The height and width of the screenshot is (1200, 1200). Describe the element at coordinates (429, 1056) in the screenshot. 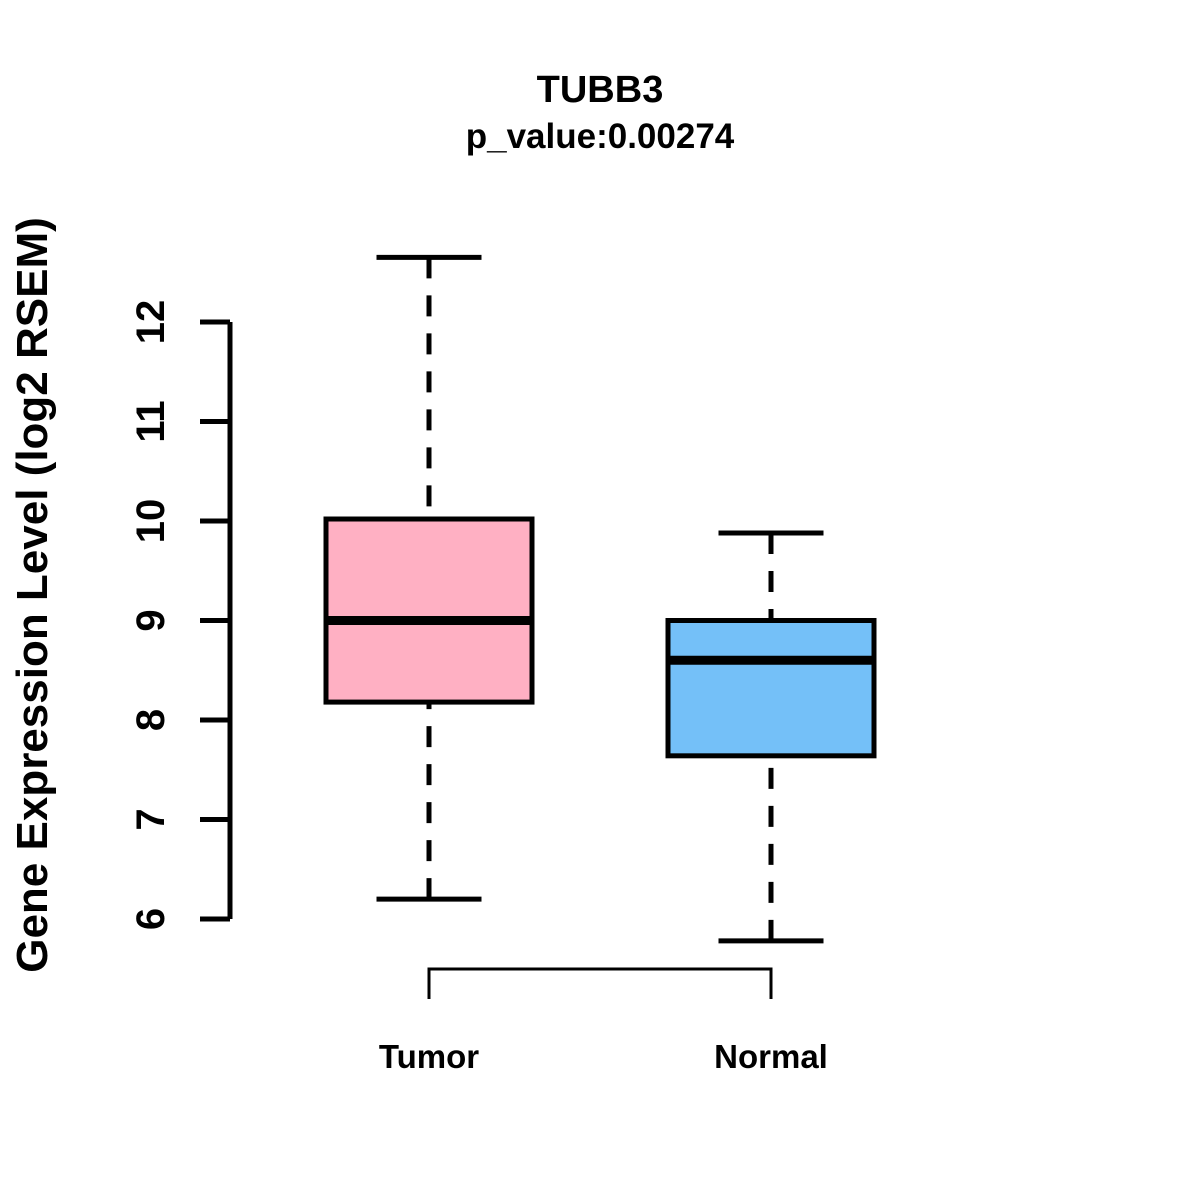

I see `x-category-label-tumor: Tumor` at that location.